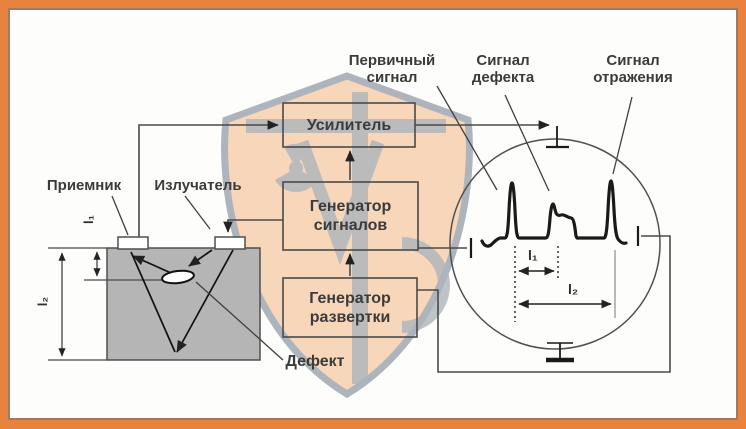 The image size is (746, 429). Describe the element at coordinates (198, 185) in the screenshot. I see `emitter-label: Излучатель` at that location.